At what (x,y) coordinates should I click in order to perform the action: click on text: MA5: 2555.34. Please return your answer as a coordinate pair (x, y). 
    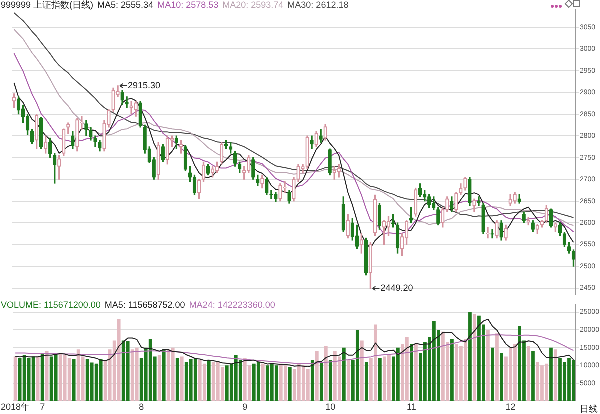
    Looking at the image, I should click on (126, 5).